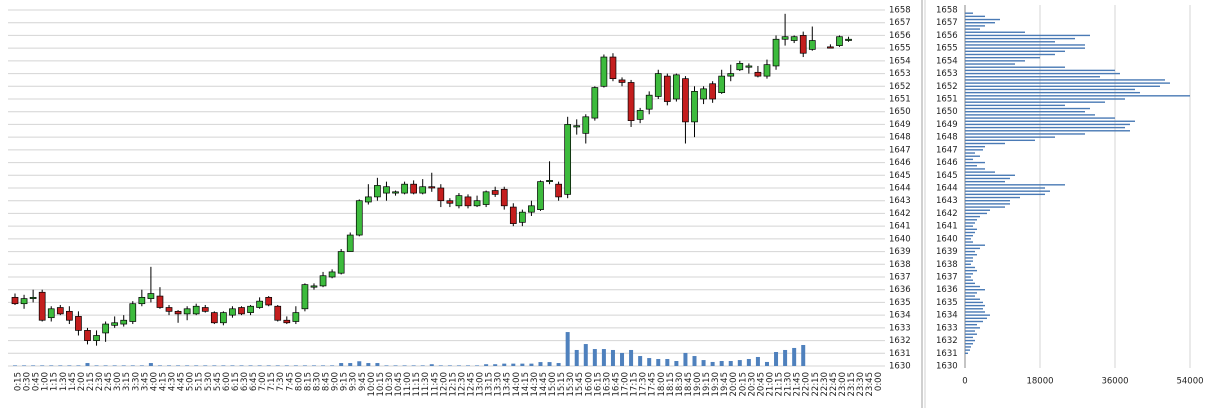  Describe the element at coordinates (900, 61) in the screenshot. I see `y-tick-label: 1654` at that location.